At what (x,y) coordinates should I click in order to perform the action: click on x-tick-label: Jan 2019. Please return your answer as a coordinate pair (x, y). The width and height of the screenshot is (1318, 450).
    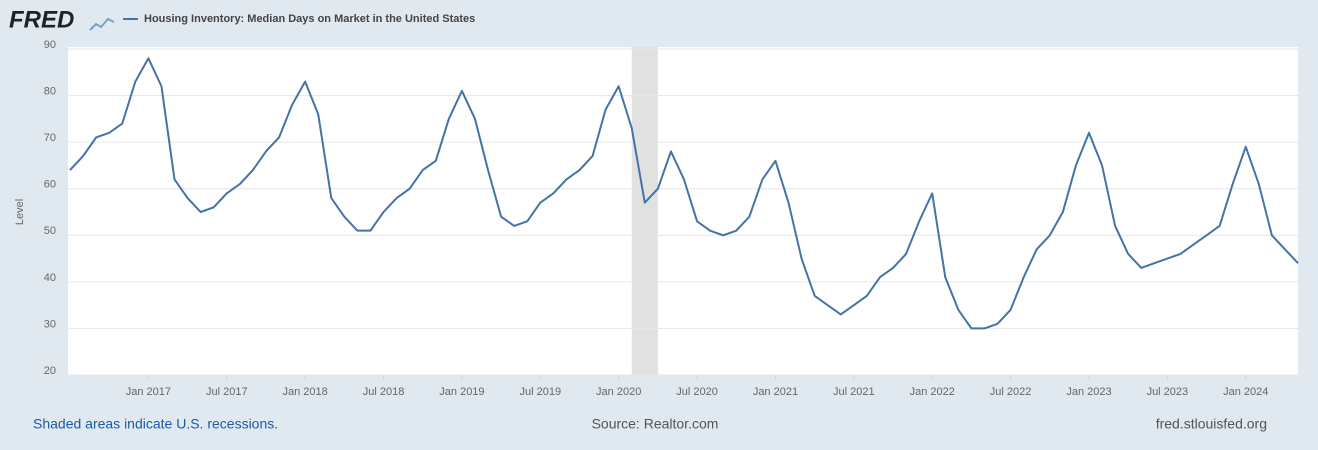
    Looking at the image, I should click on (461, 392).